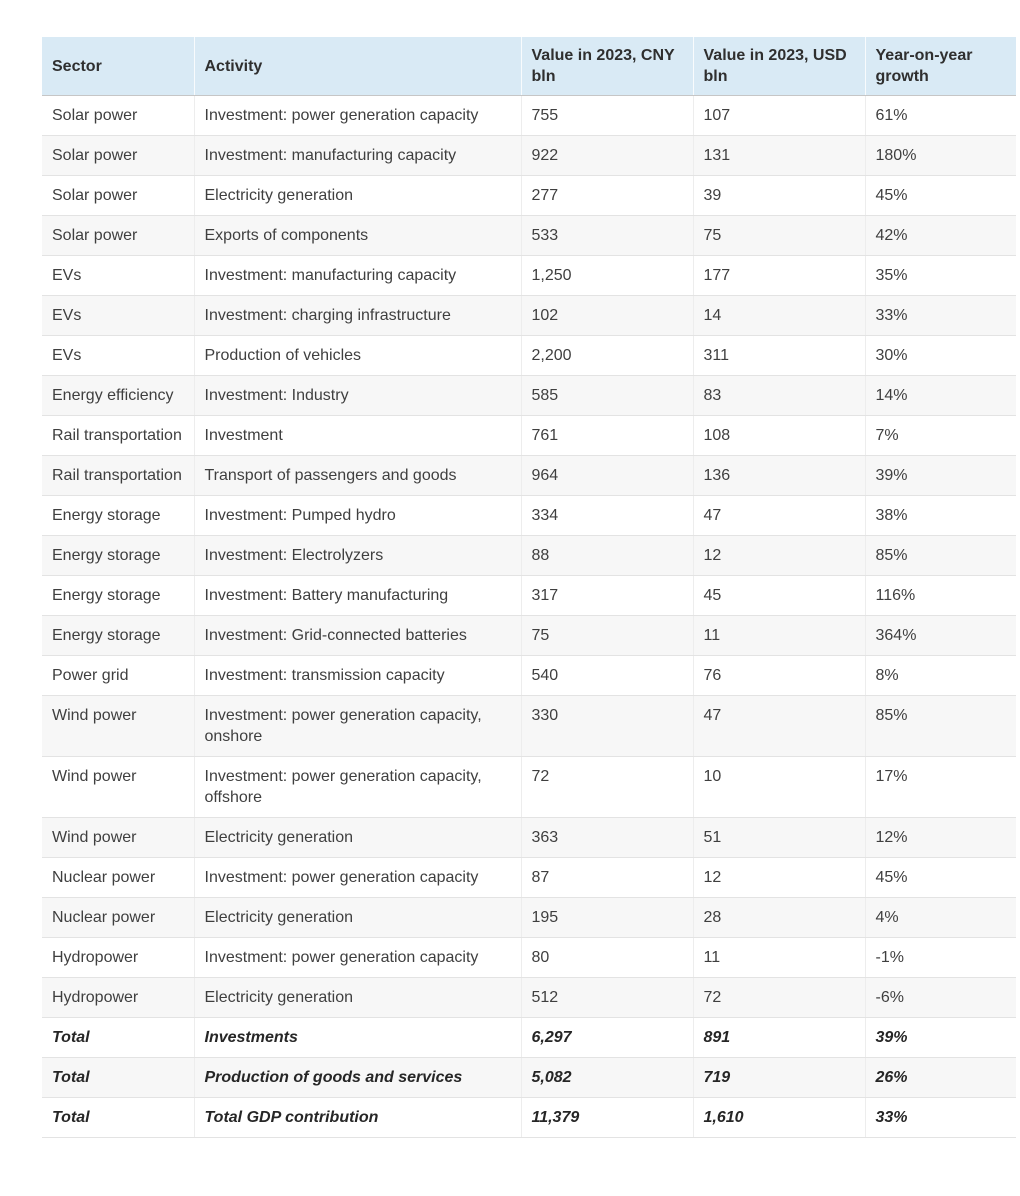 This screenshot has height=1196, width=1020. What do you see at coordinates (779, 195) in the screenshot?
I see `value-usd-cell: 39` at bounding box center [779, 195].